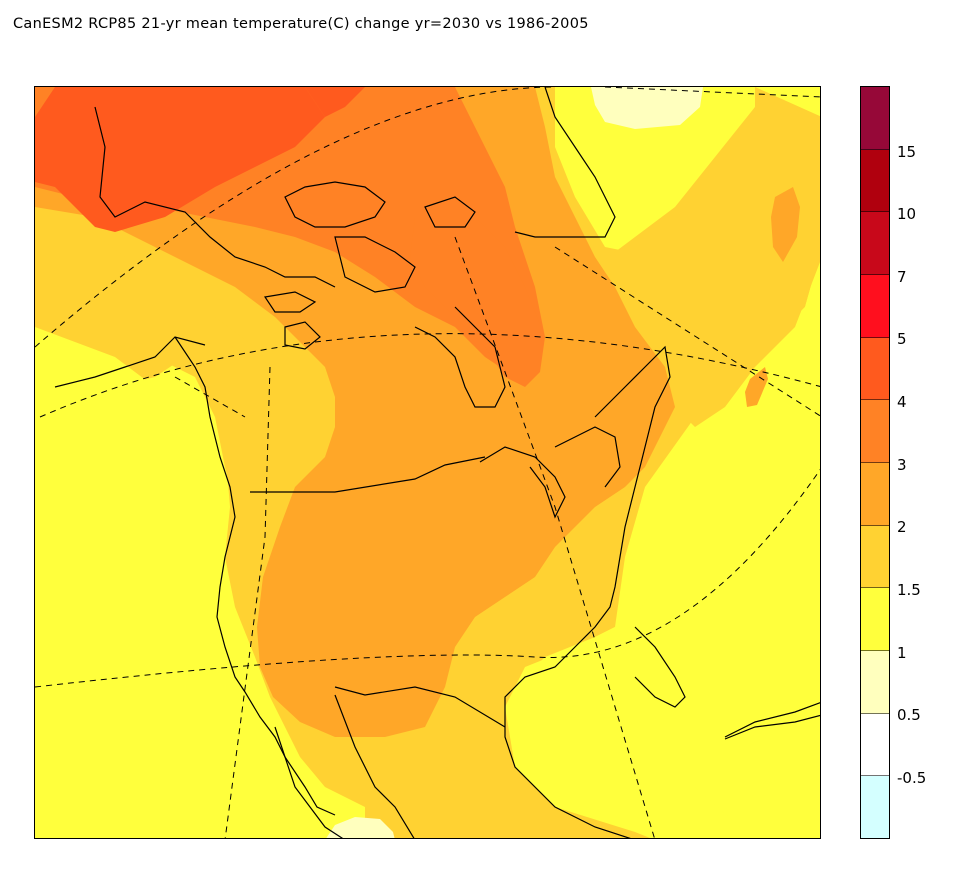  Describe the element at coordinates (875, 557) in the screenshot. I see `colorbar-segment-1.5-2` at that location.